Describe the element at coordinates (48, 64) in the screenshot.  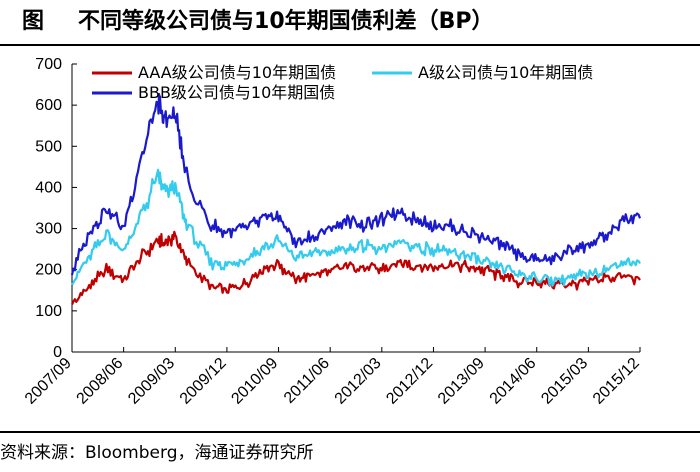
I see `y-tick-label: 700` at that location.